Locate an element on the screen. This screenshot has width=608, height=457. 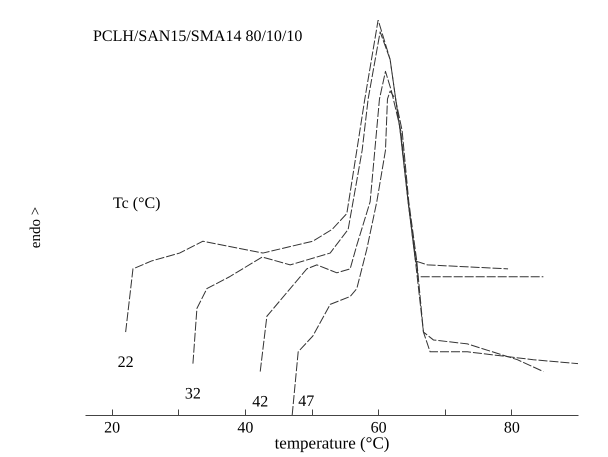
y-axis-title: endo > is located at coordinates (36, 227).